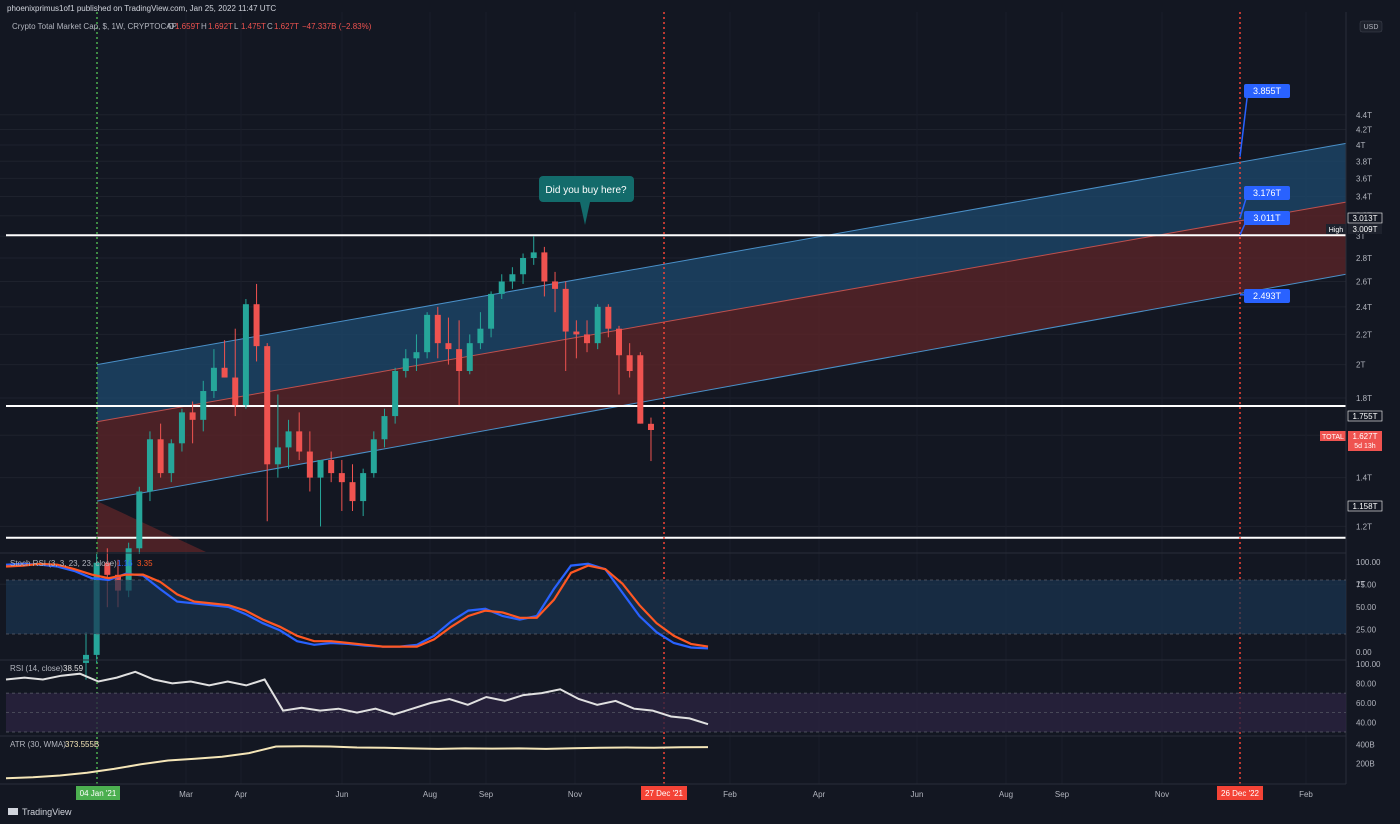  Describe the element at coordinates (1371, 27) in the screenshot. I see `currency-label: USD` at that location.